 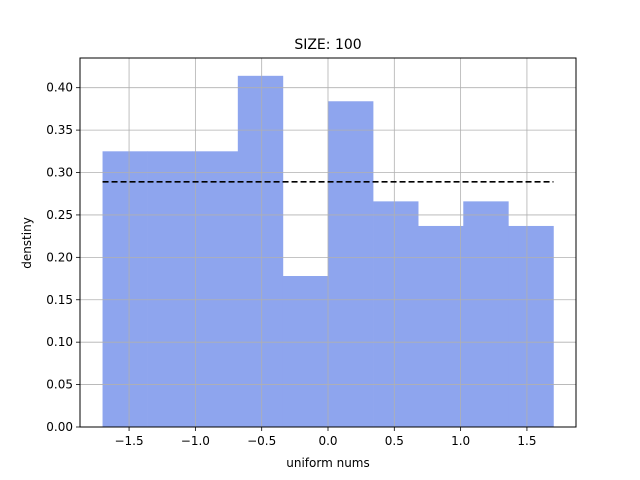 I want to click on x-tick-label: −1.0, so click(x=195, y=441).